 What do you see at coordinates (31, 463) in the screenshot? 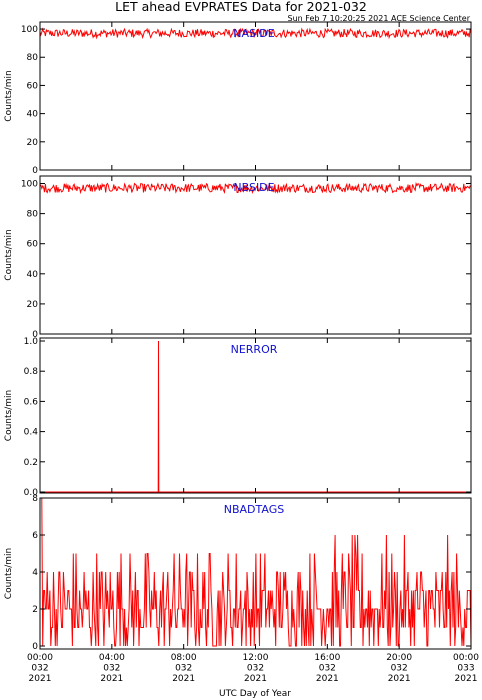
I see `y-tick-label: 0.2` at bounding box center [31, 463].